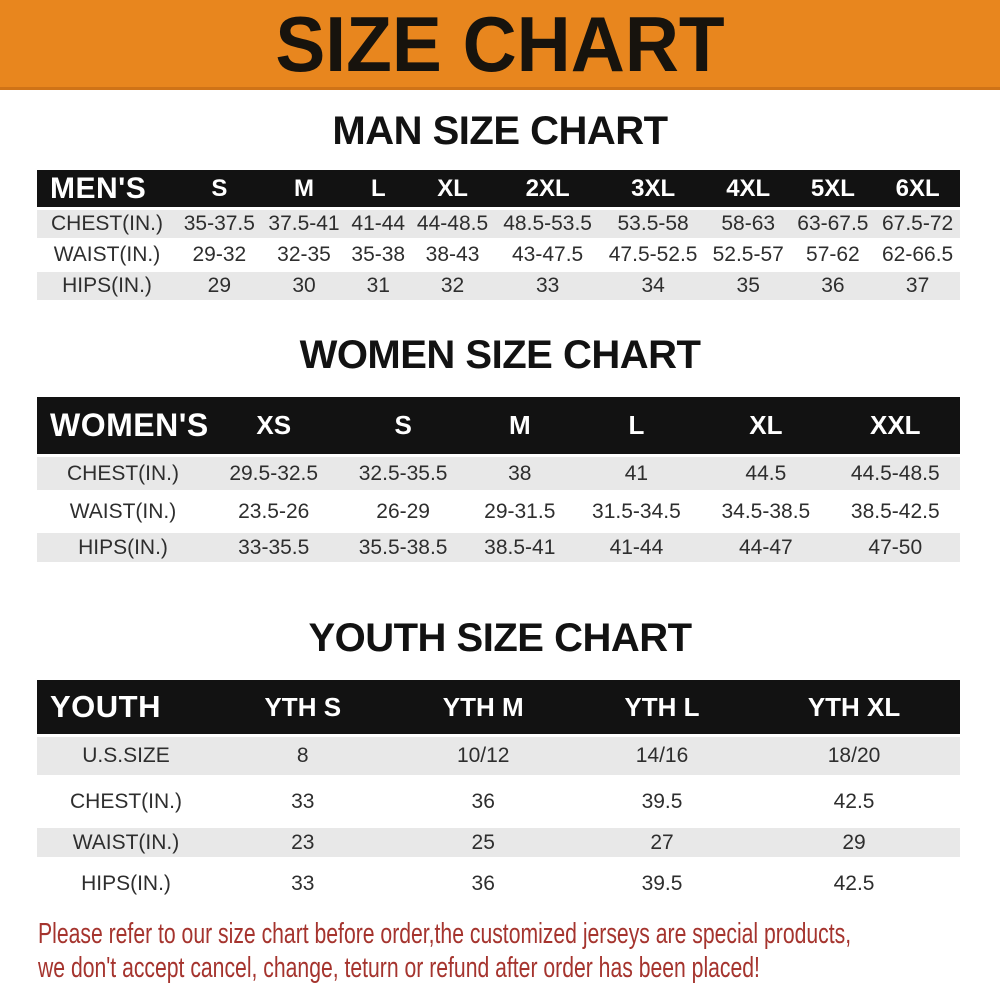  I want to click on youth-size-chart-heading: YOUTH SIZE CHART, so click(500, 638).